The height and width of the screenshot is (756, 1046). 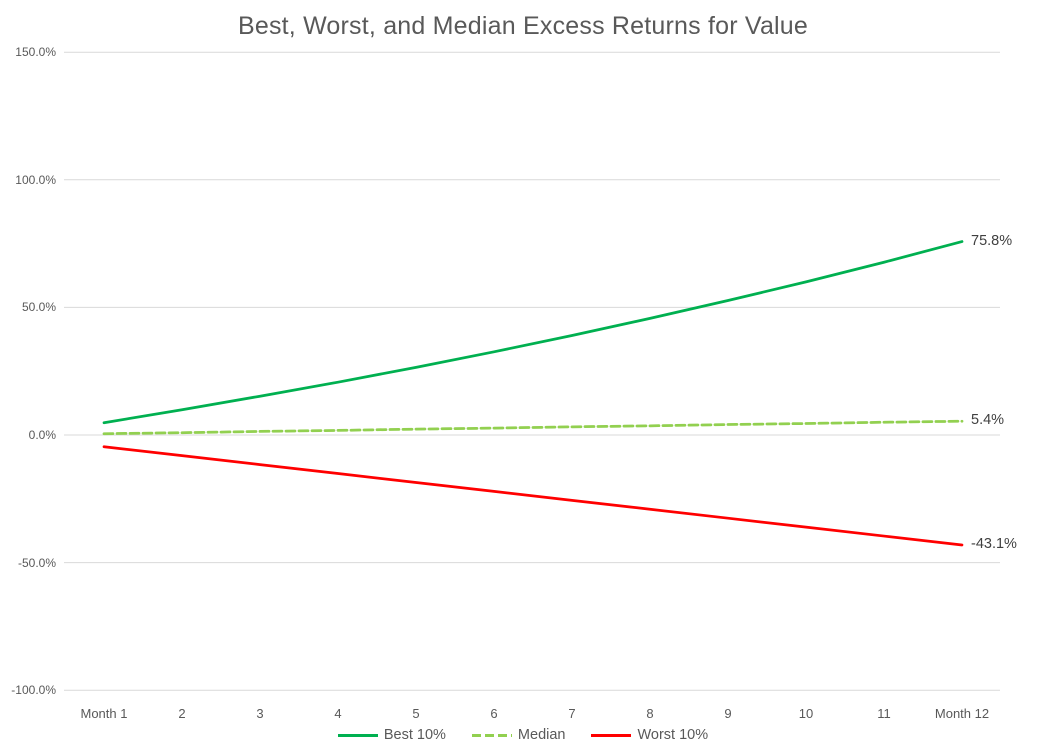 I want to click on x-axis-tick-label: 11, so click(x=884, y=713).